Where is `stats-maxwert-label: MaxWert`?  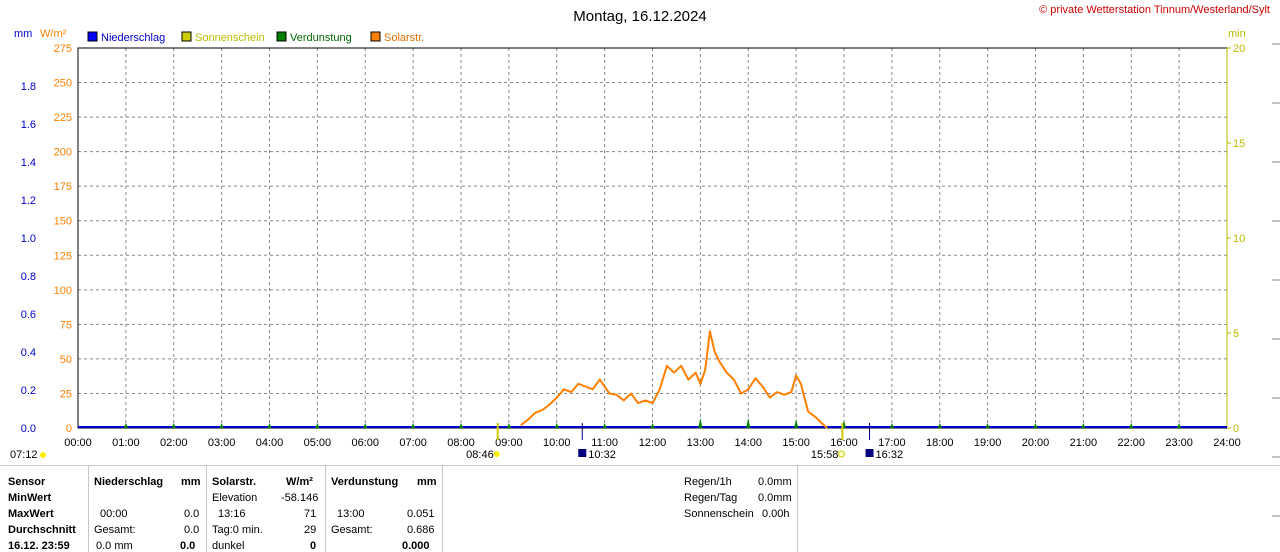
stats-maxwert-label: MaxWert is located at coordinates (31, 514).